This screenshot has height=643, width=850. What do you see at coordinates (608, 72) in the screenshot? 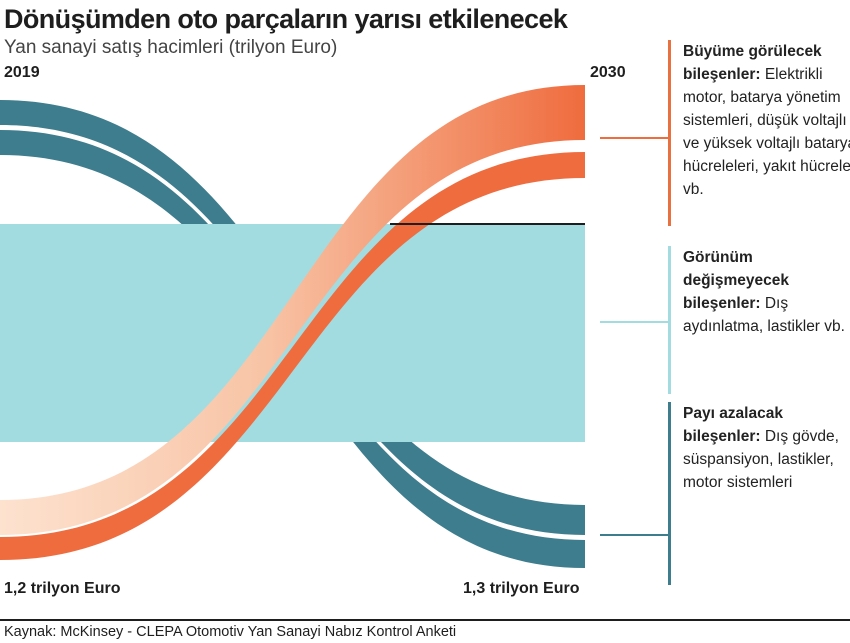
I see `year-label-2030: 2030` at bounding box center [608, 72].